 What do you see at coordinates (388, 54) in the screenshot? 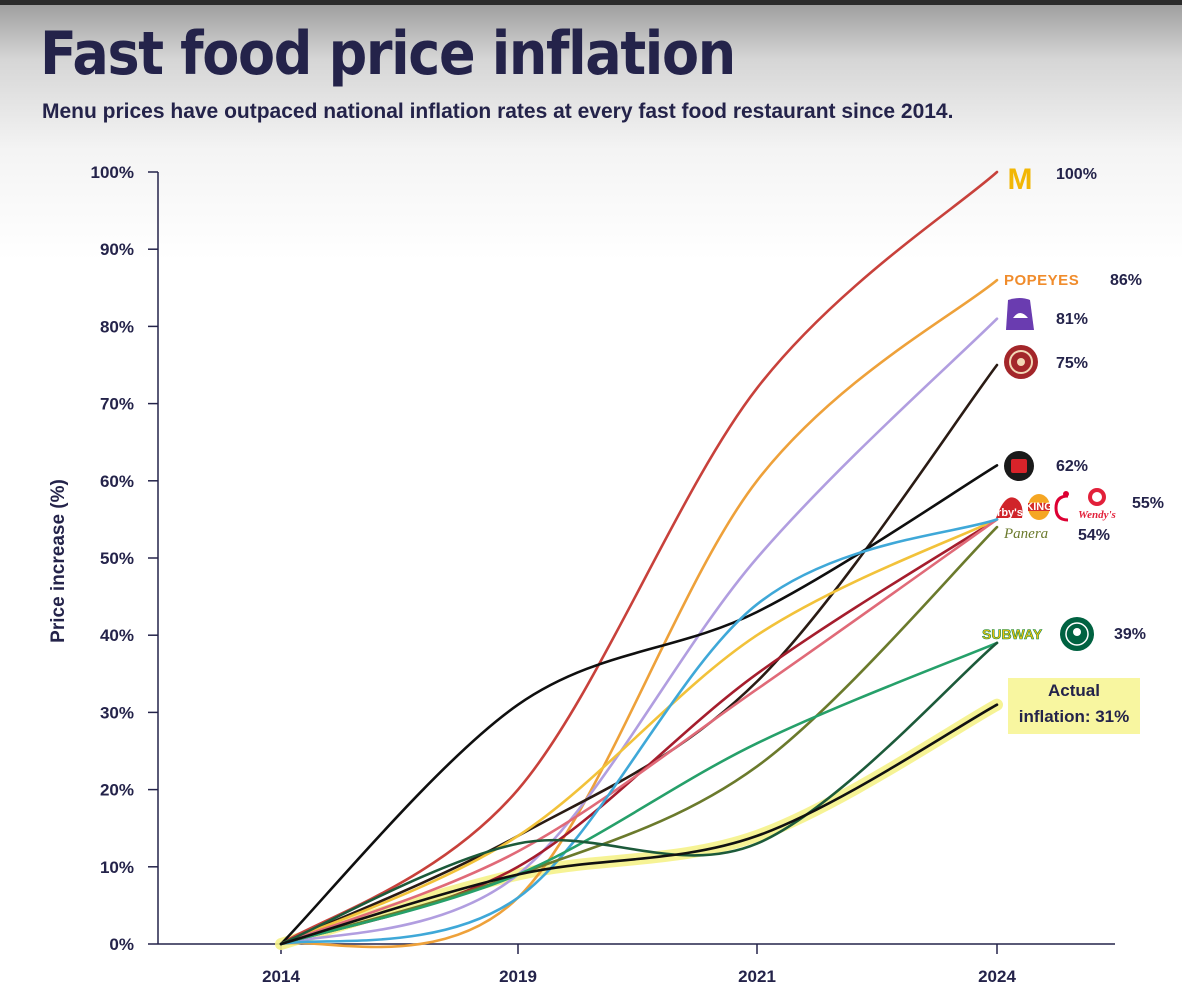
I see `chart-title: Fast food price inflation` at bounding box center [388, 54].